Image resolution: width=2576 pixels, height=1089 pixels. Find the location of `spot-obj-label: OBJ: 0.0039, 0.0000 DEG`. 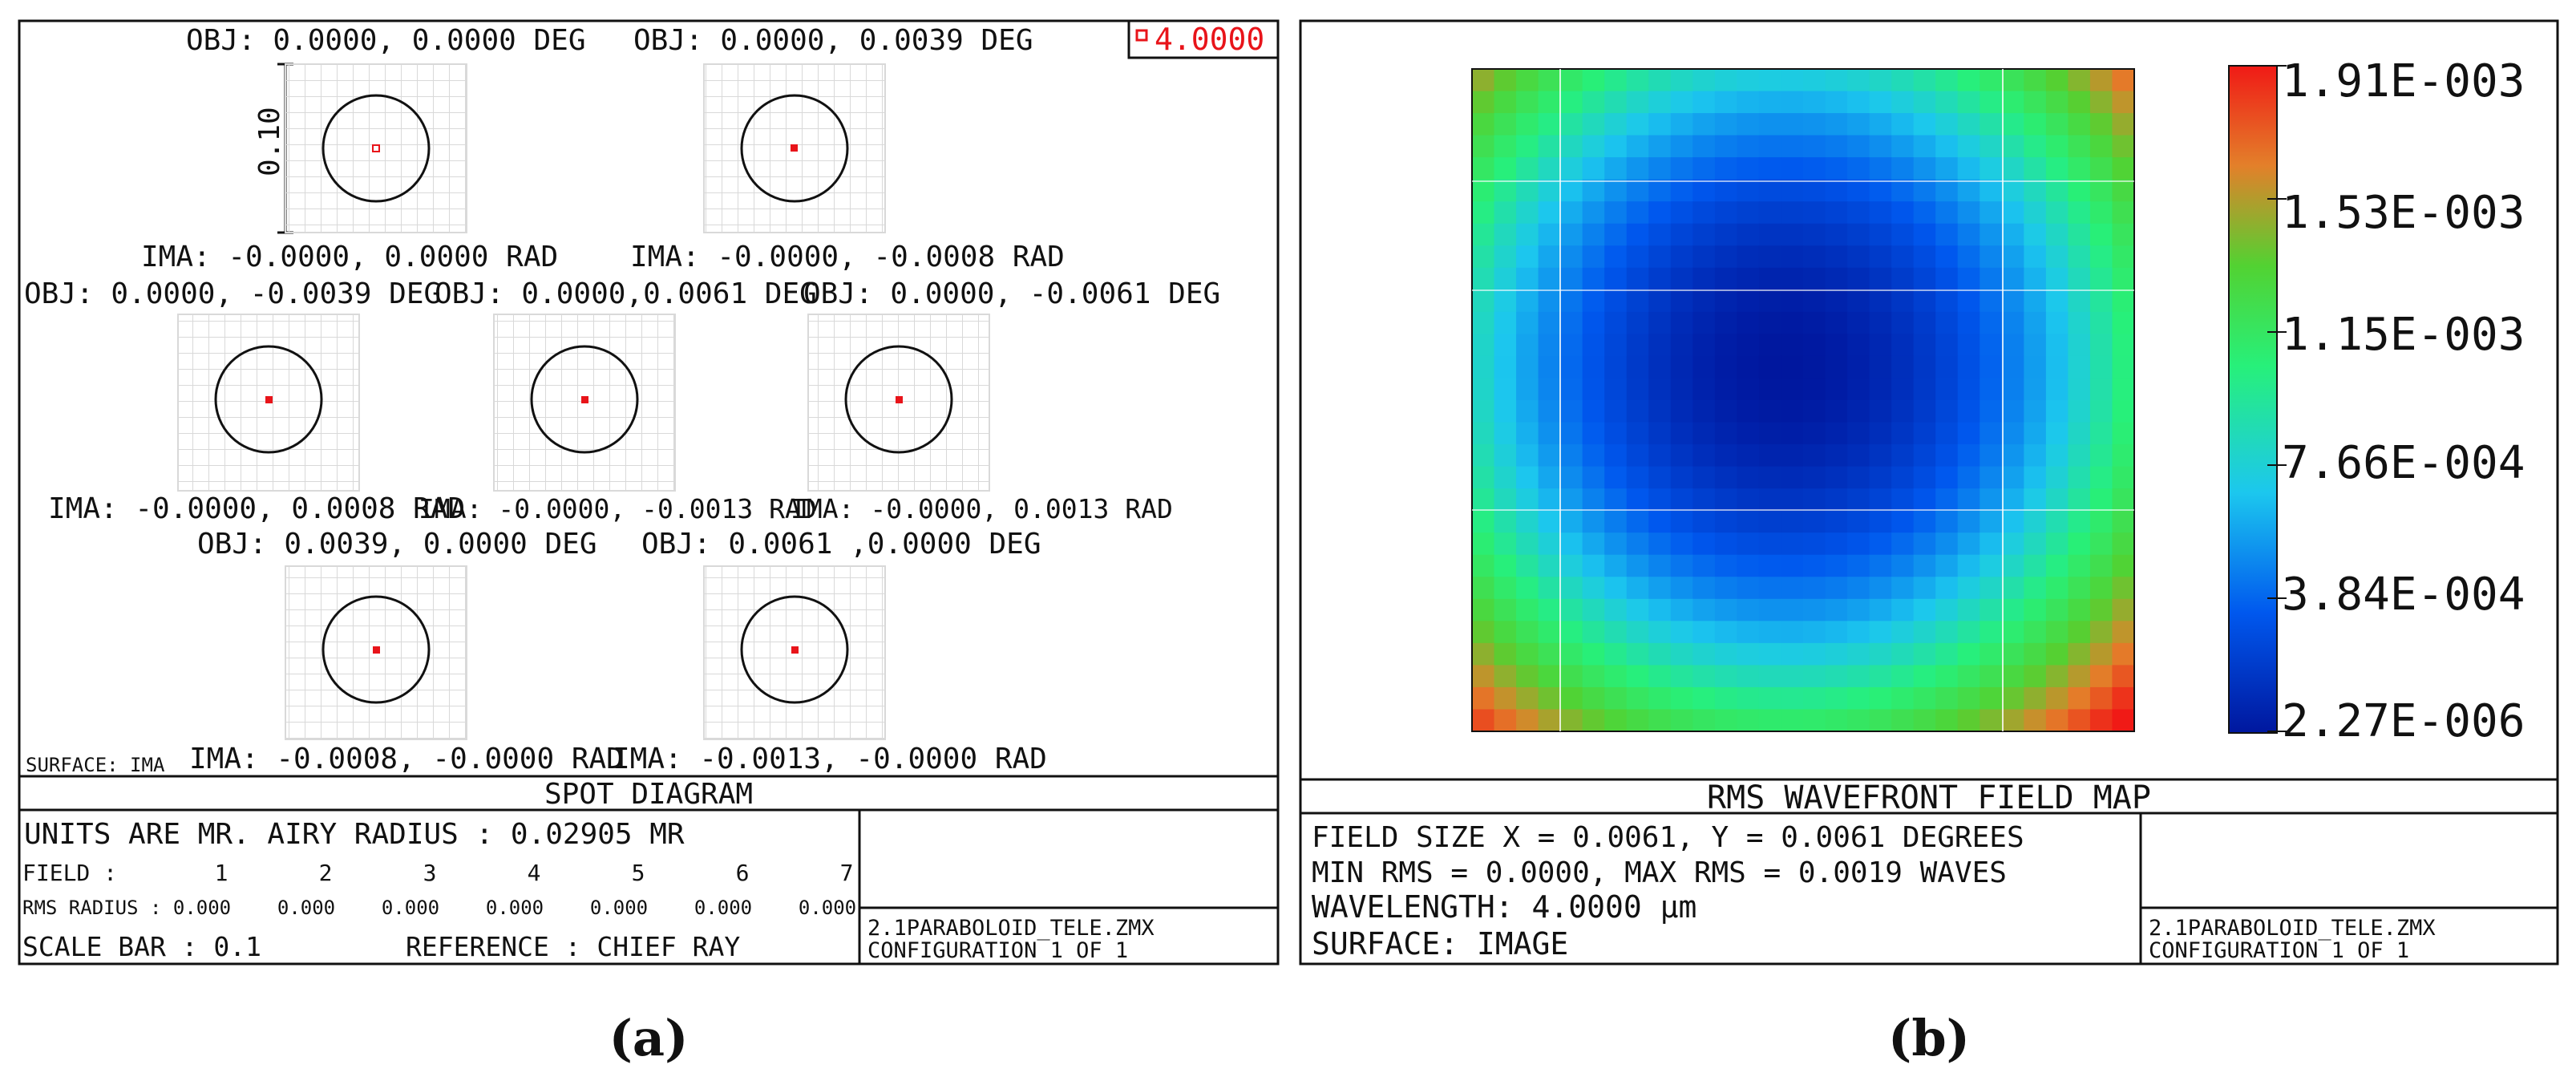

spot-obj-label: OBJ: 0.0039, 0.0000 DEG is located at coordinates (397, 544).